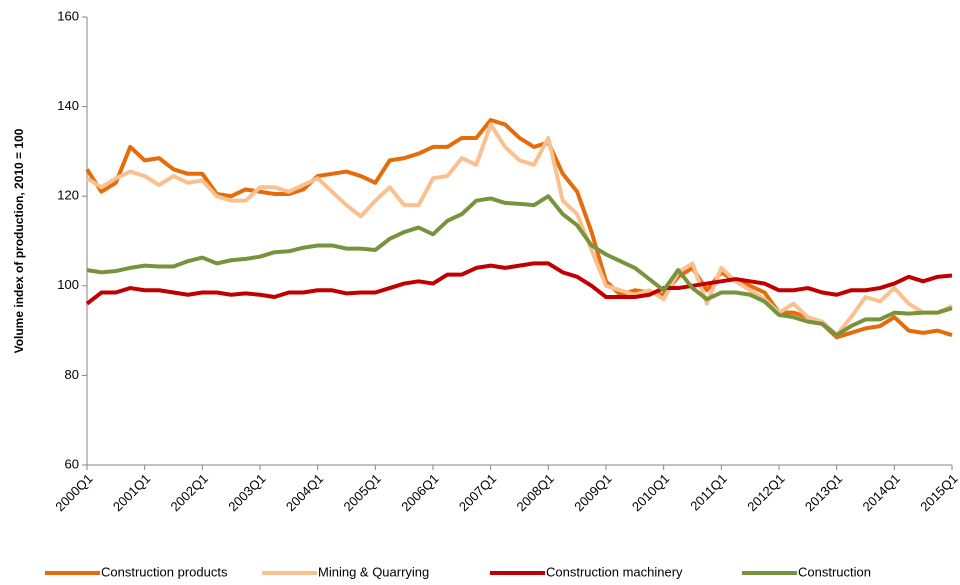  What do you see at coordinates (19, 240) in the screenshot?
I see `y-axis-label: Volume index of production, 2010 = 100` at bounding box center [19, 240].